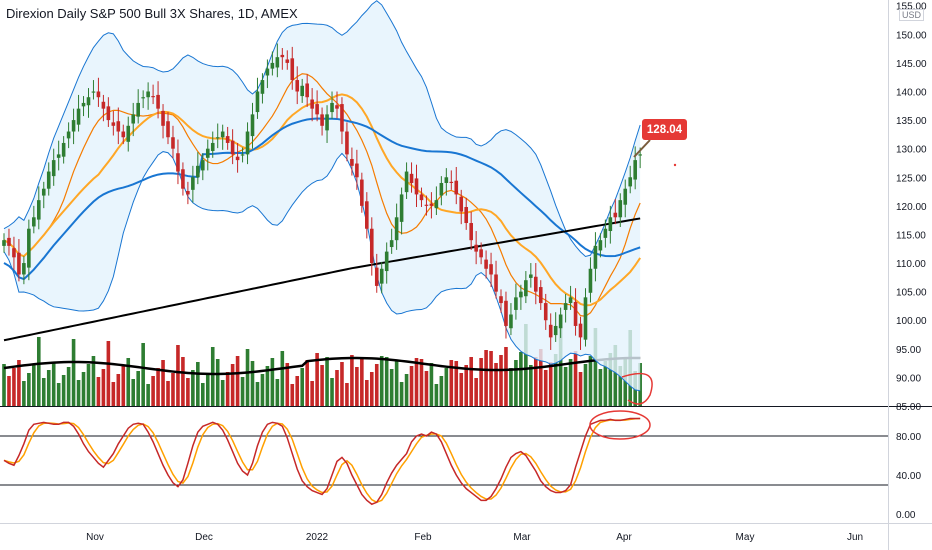 The width and height of the screenshot is (932, 550). What do you see at coordinates (911, 207) in the screenshot?
I see `price-tick-label: 120.00` at bounding box center [911, 207].